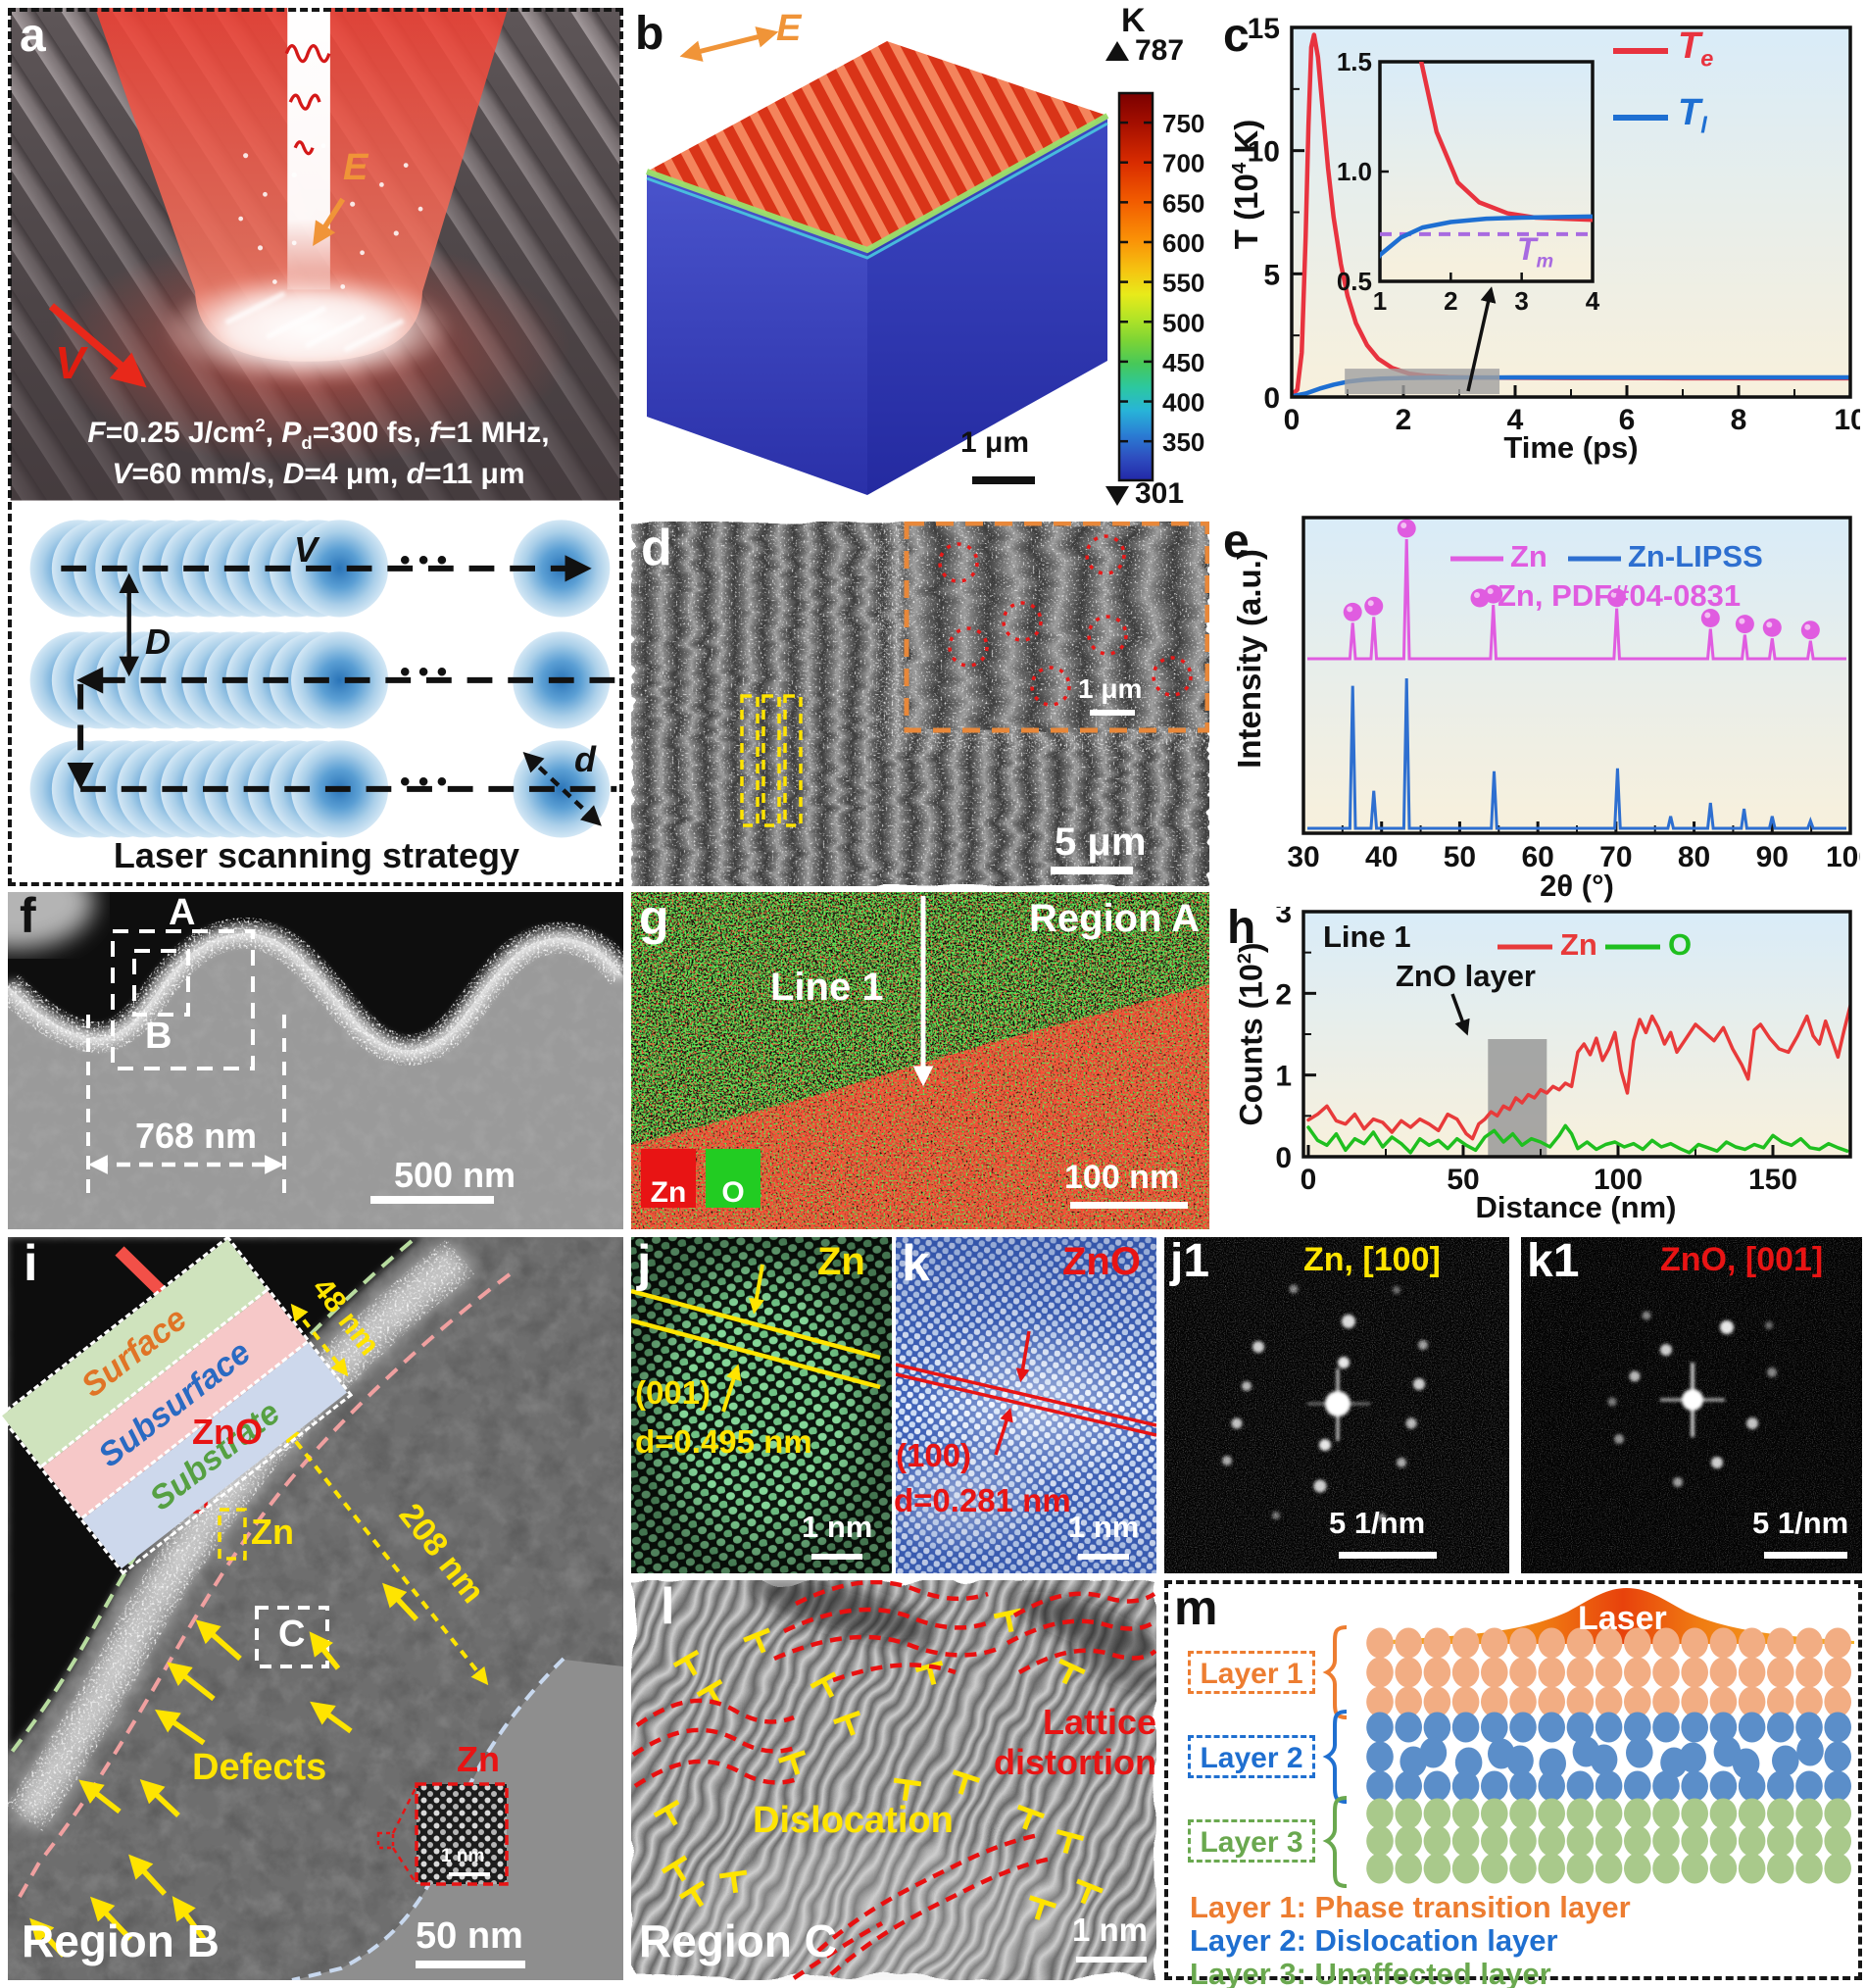 This screenshot has width=1866, height=1988. What do you see at coordinates (733, 1192) in the screenshot?
I see `o-swatch-label: O` at bounding box center [733, 1192].